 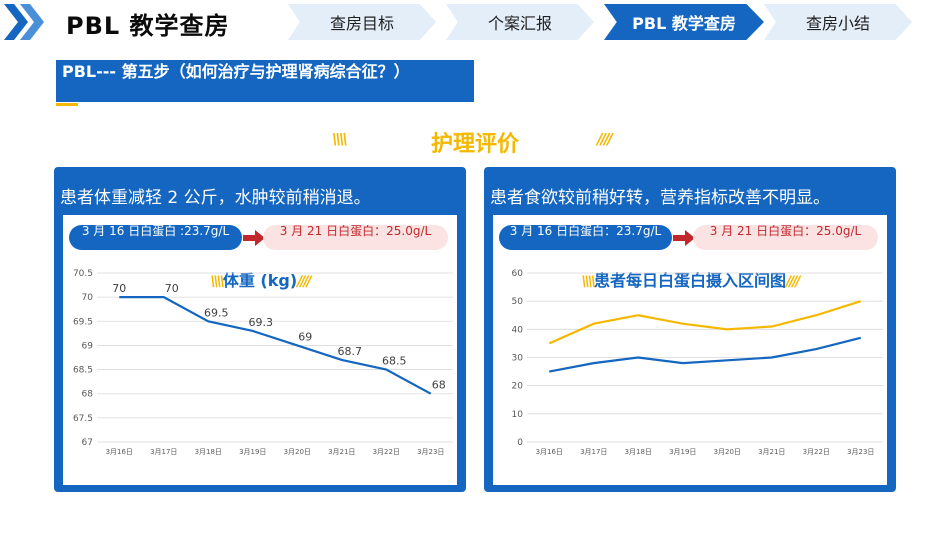 What do you see at coordinates (518, 274) in the screenshot?
I see `y-tick-label: 60` at bounding box center [518, 274].